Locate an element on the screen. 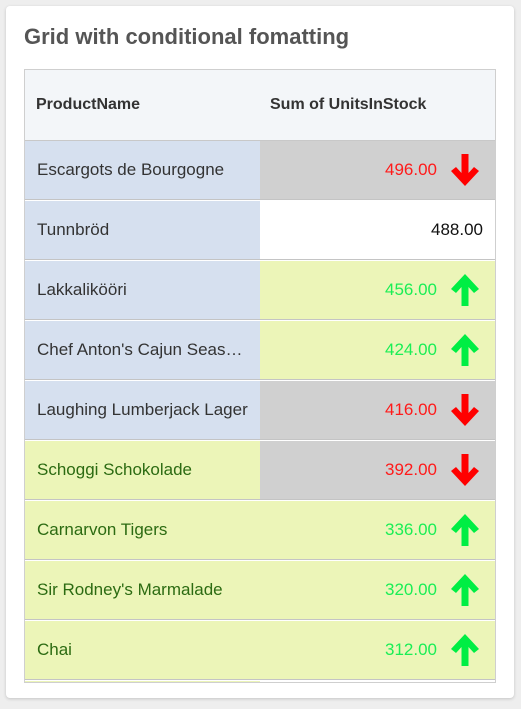 Image resolution: width=521 pixels, height=709 pixels. grid-header: ProductName Sum of UnitsInStock is located at coordinates (260, 105).